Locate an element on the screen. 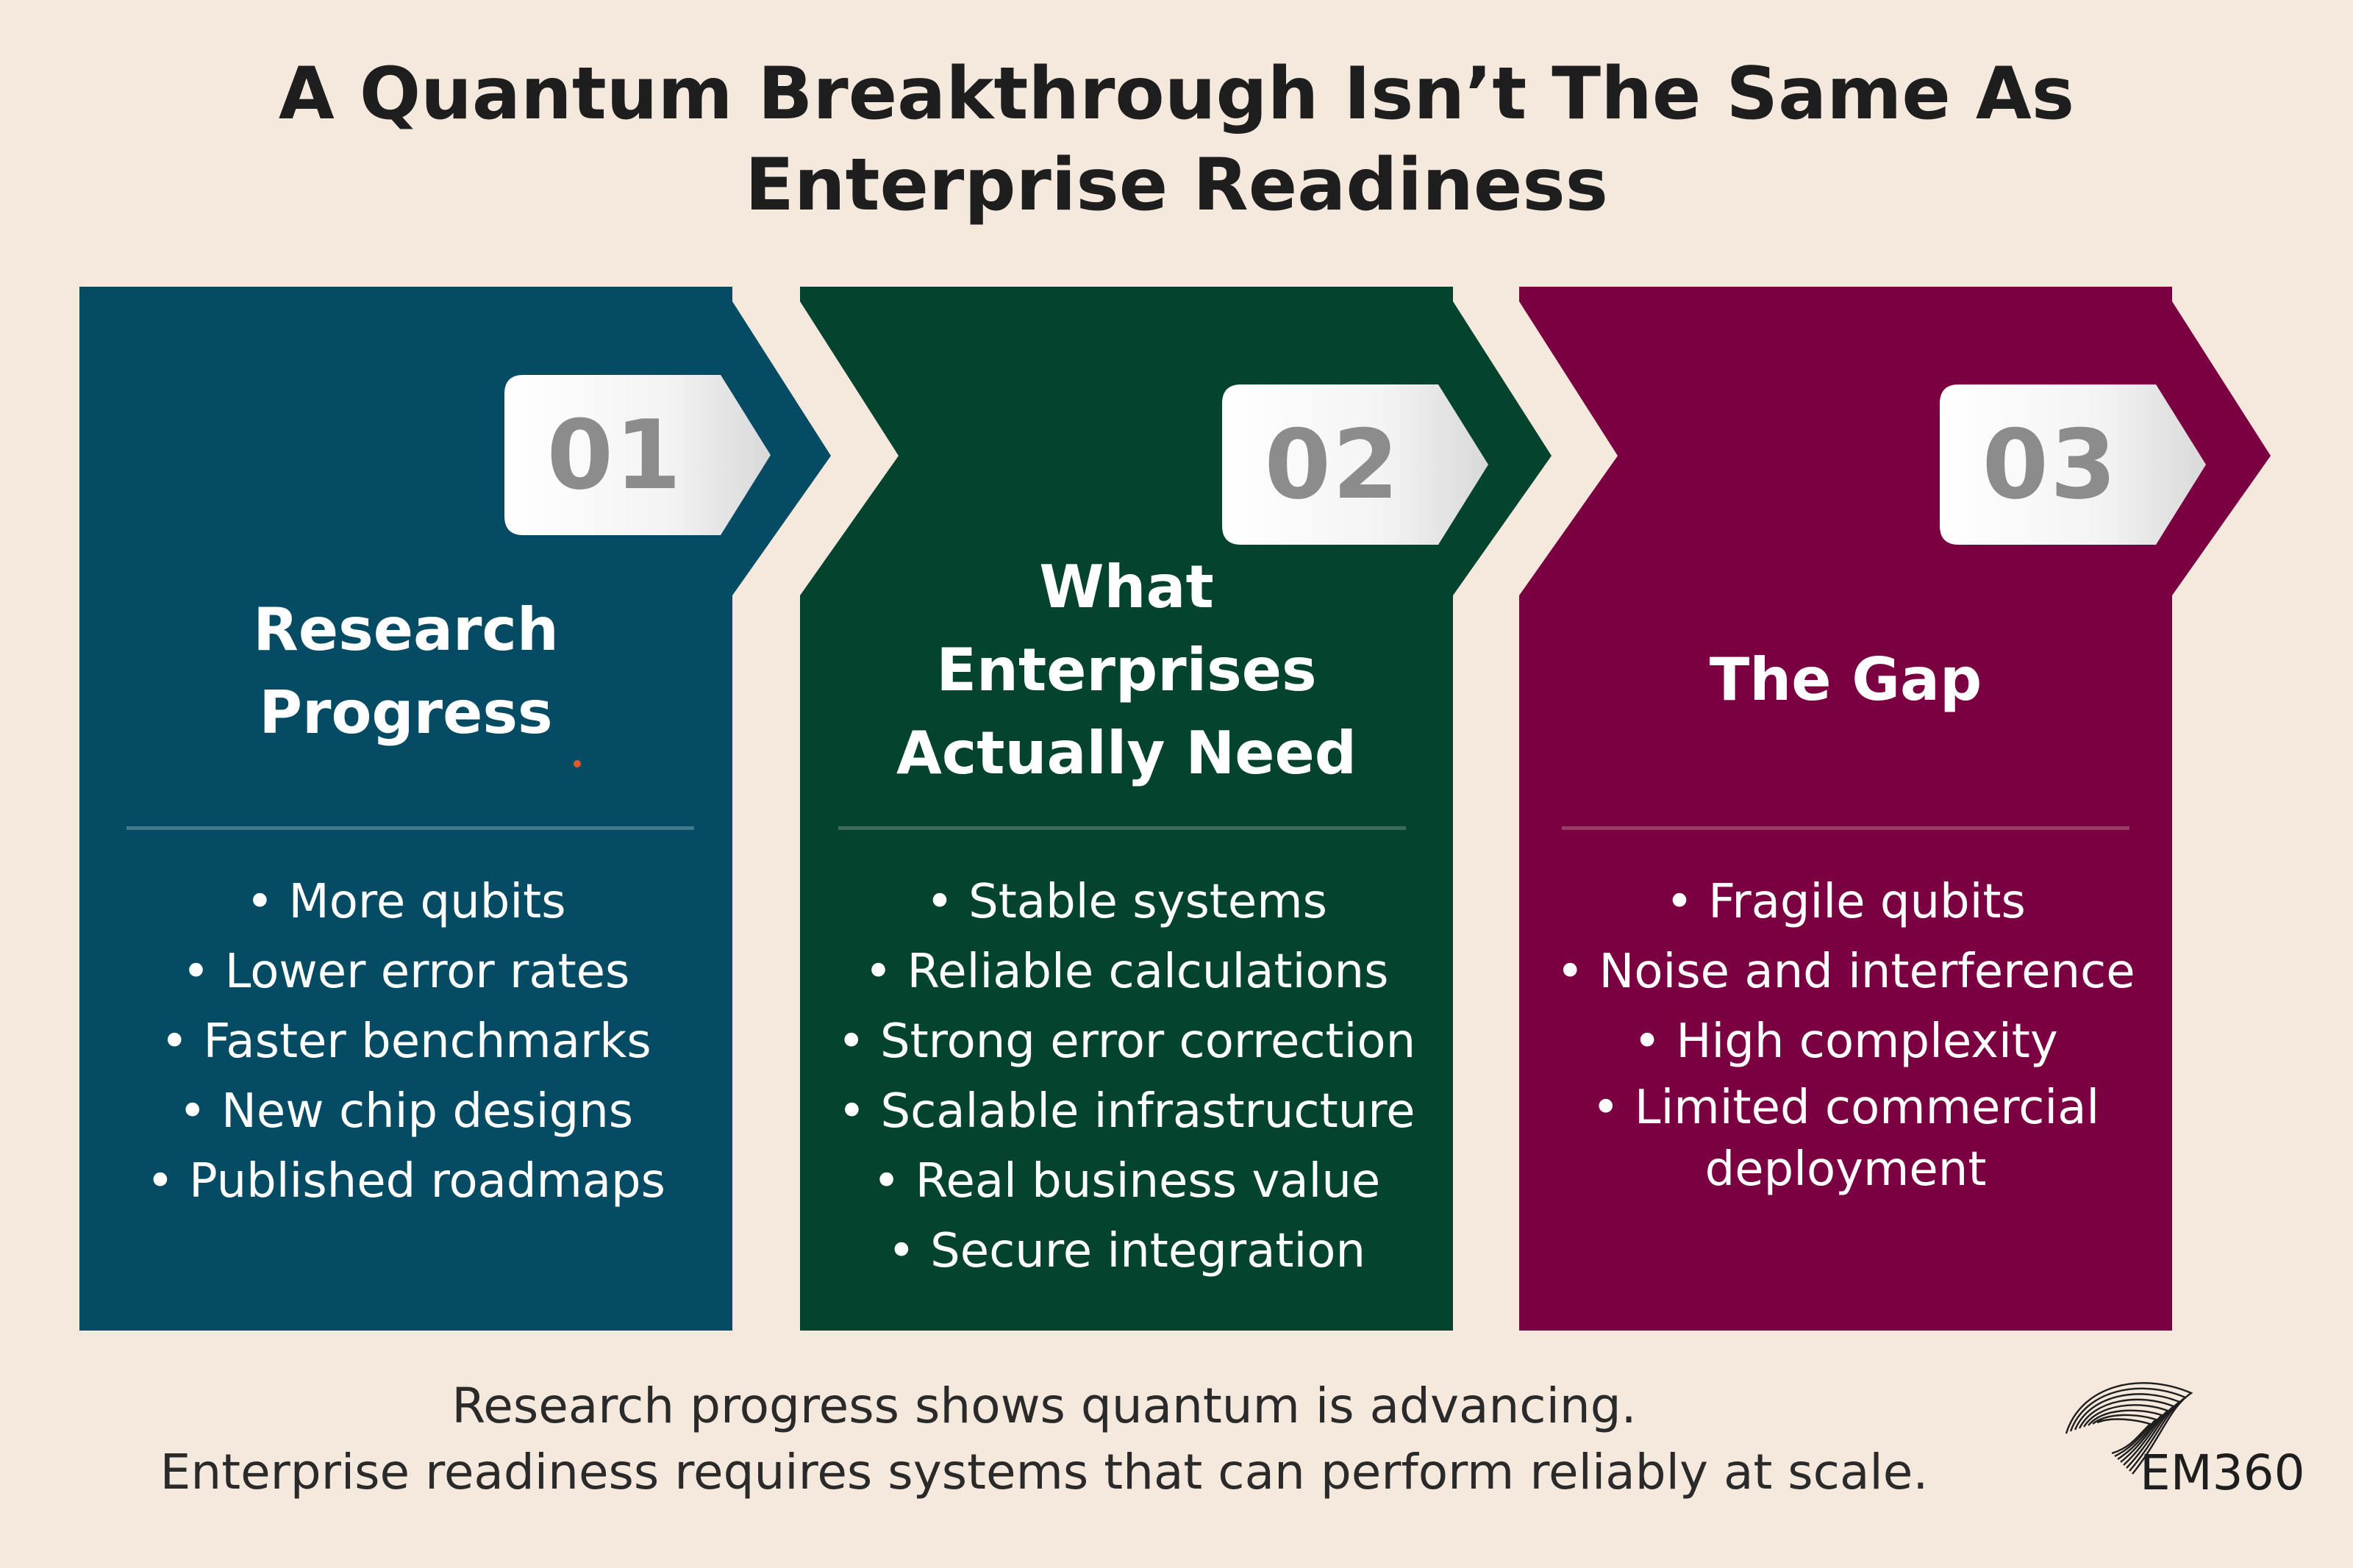  badge-02: 02 is located at coordinates (1355, 464).